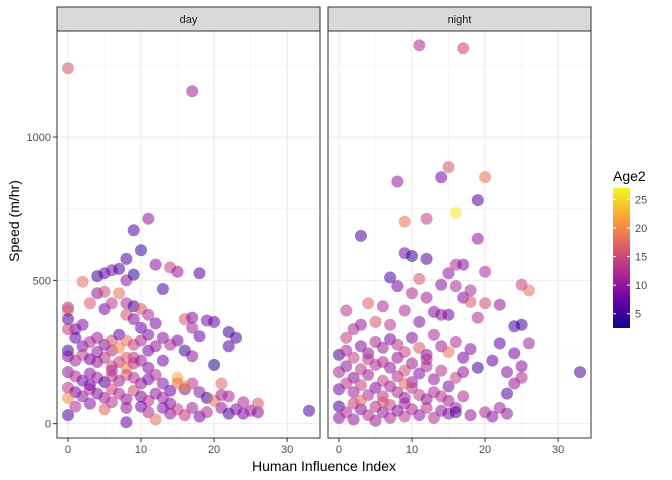 The width and height of the screenshot is (672, 480). I want to click on color-legend: Age2 5 10 15 20 25, so click(630, 248).